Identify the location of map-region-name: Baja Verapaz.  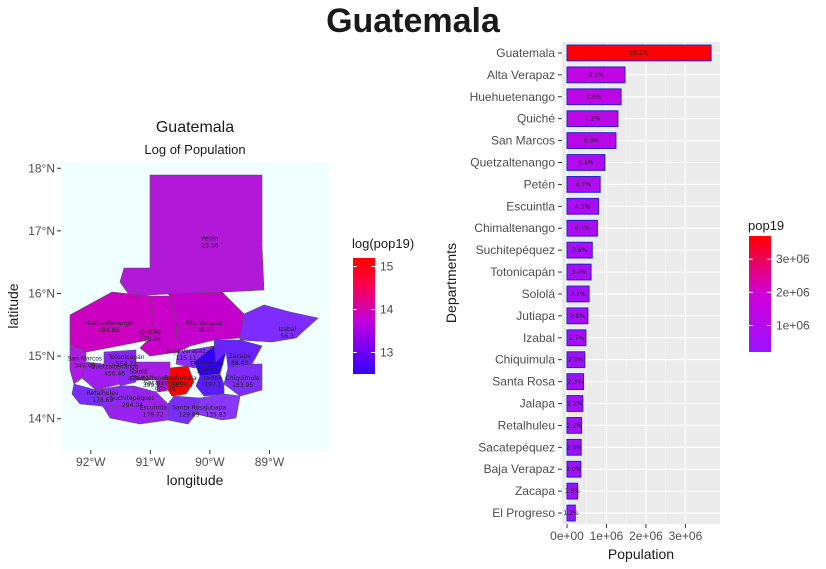
(185, 351).